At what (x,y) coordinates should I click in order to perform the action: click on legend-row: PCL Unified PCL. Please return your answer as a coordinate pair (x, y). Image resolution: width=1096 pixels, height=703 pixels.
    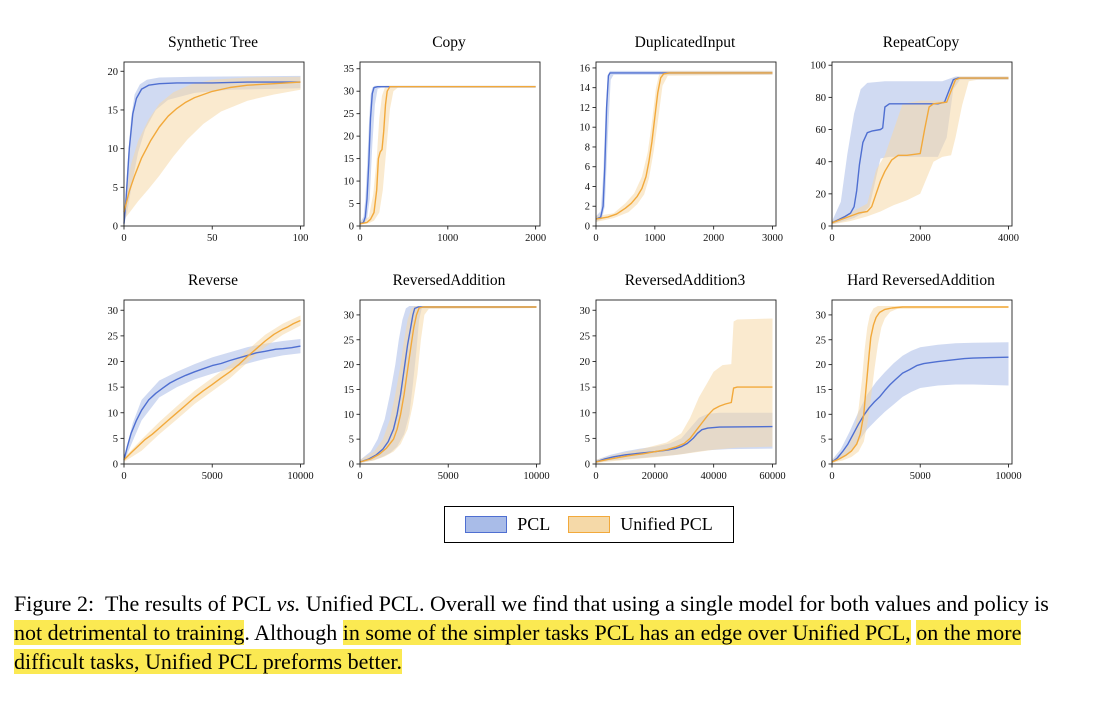
    Looking at the image, I should click on (589, 524).